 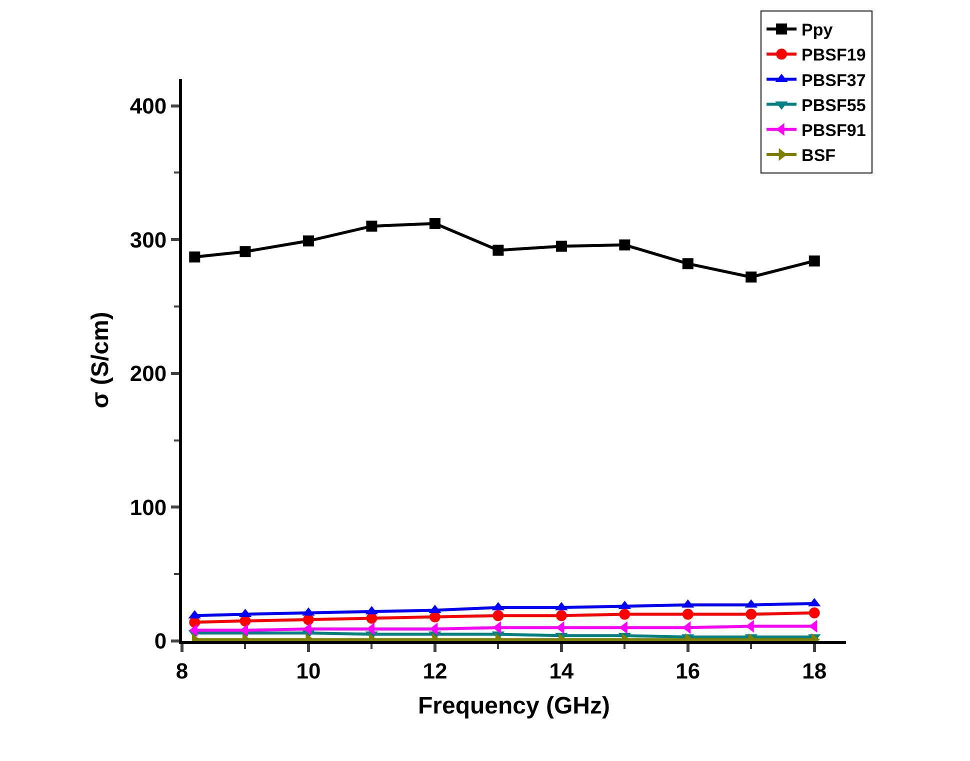 What do you see at coordinates (688, 671) in the screenshot?
I see `x-tick-label: 16` at bounding box center [688, 671].